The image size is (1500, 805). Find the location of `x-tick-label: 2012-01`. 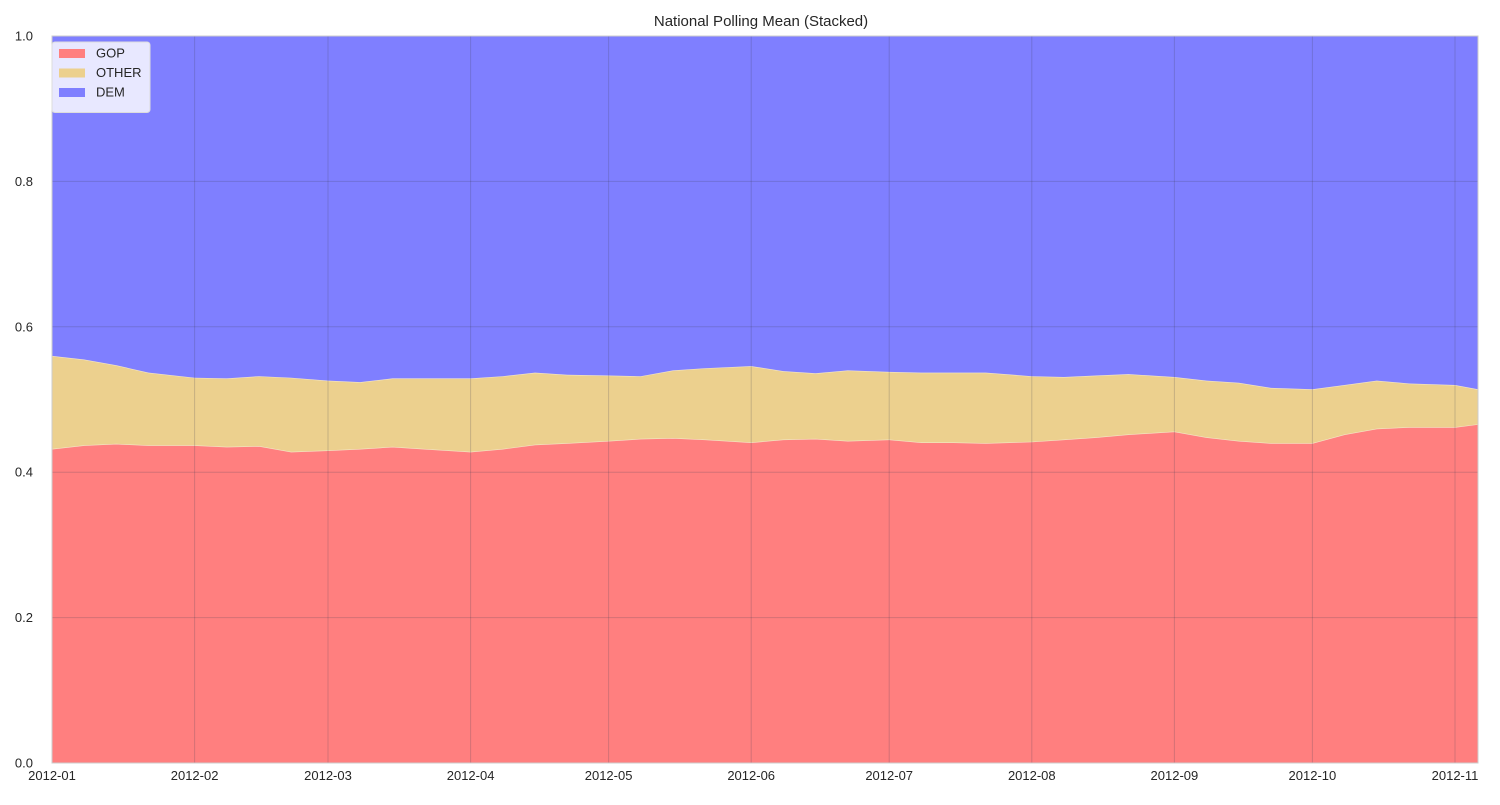

x-tick-label: 2012-01 is located at coordinates (52, 775).